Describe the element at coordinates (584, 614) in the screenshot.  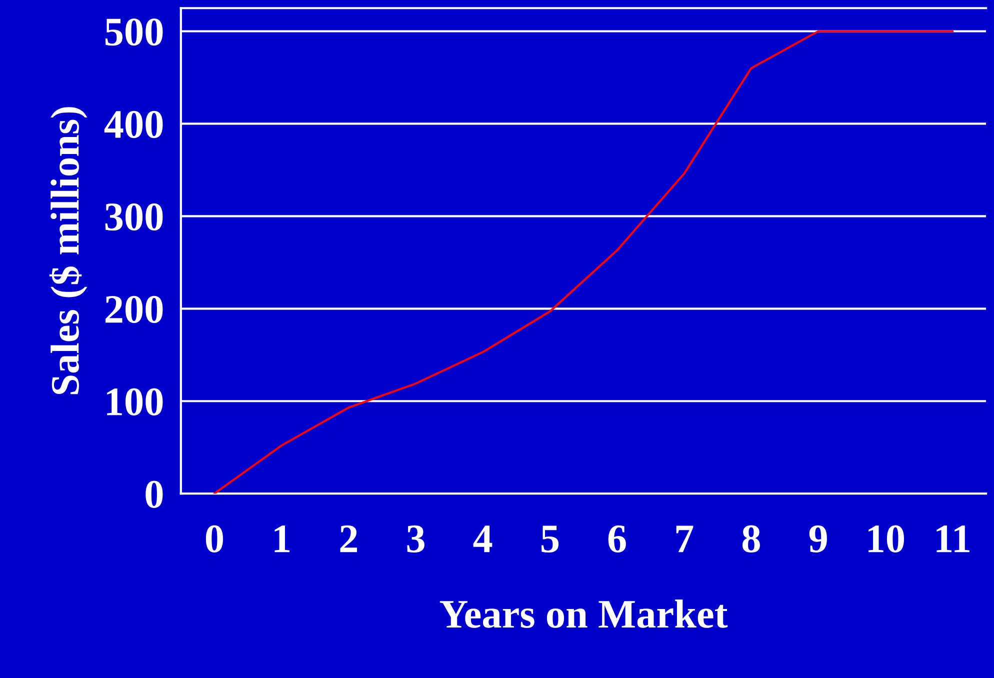
I see `x-axis-title: Years on Market` at that location.